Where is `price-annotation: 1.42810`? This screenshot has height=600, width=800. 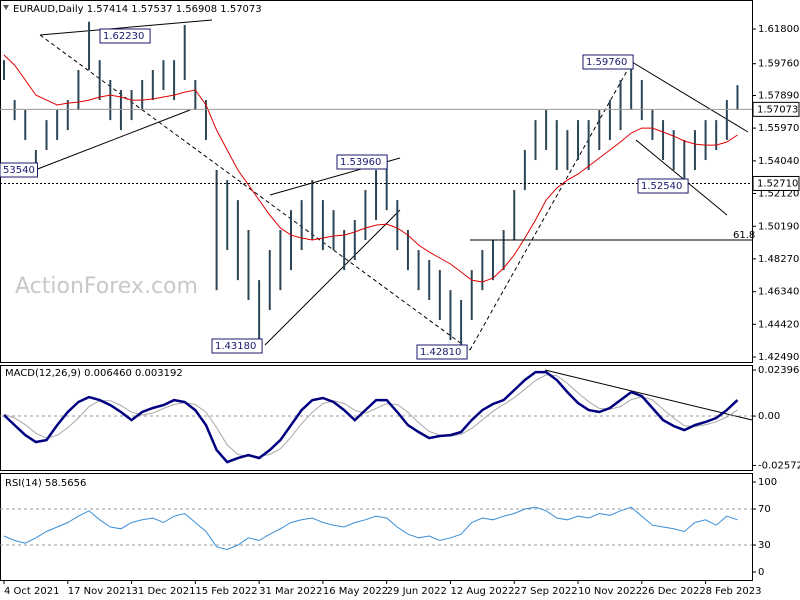 price-annotation: 1.42810 is located at coordinates (440, 352).